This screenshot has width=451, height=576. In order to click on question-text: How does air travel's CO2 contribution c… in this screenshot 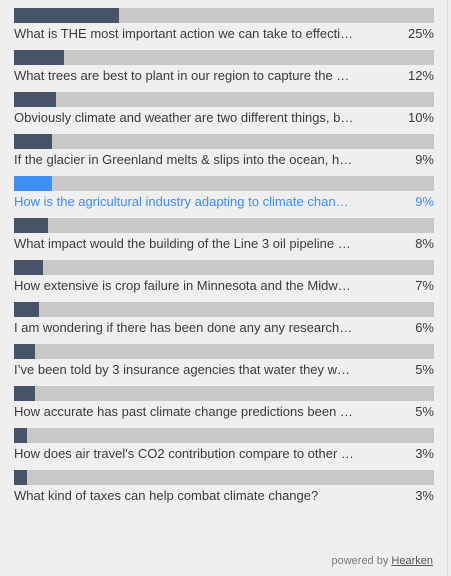, I will do `click(184, 453)`.